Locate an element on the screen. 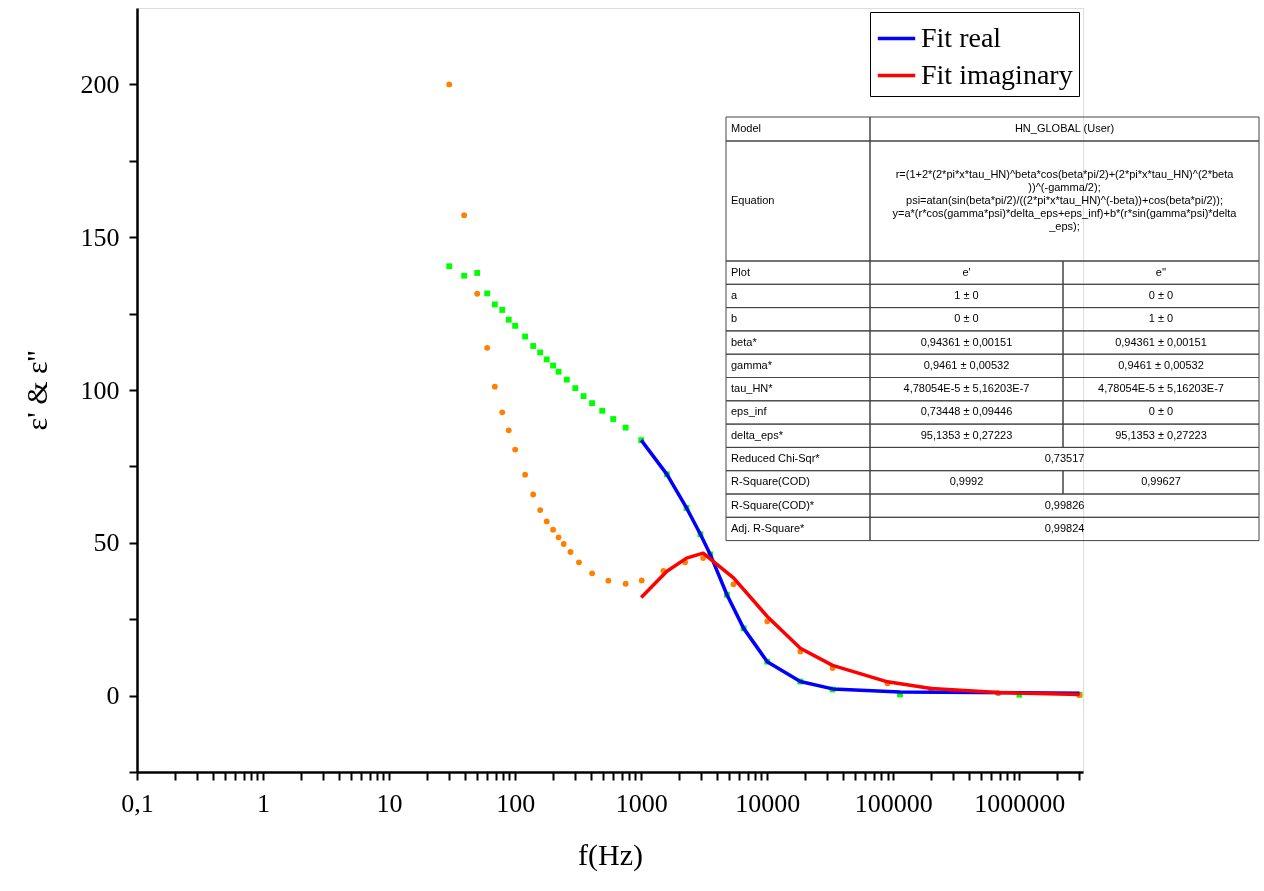 This screenshot has width=1264, height=891. annotation: 0 ± 0 is located at coordinates (966, 318).